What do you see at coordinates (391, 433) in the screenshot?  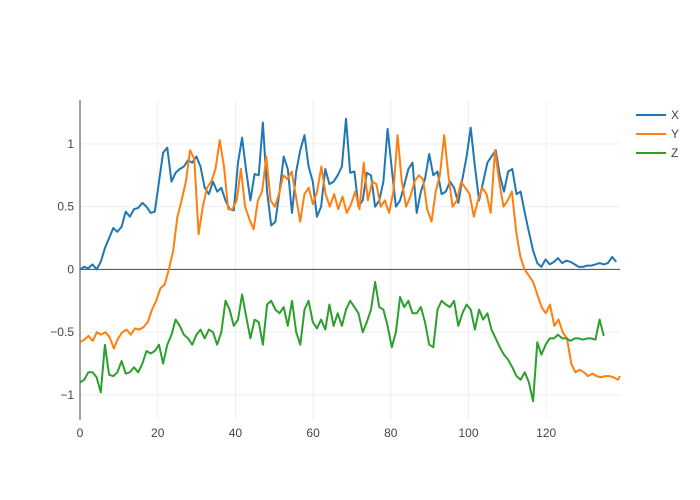 I see `x-tick-label: 80` at bounding box center [391, 433].